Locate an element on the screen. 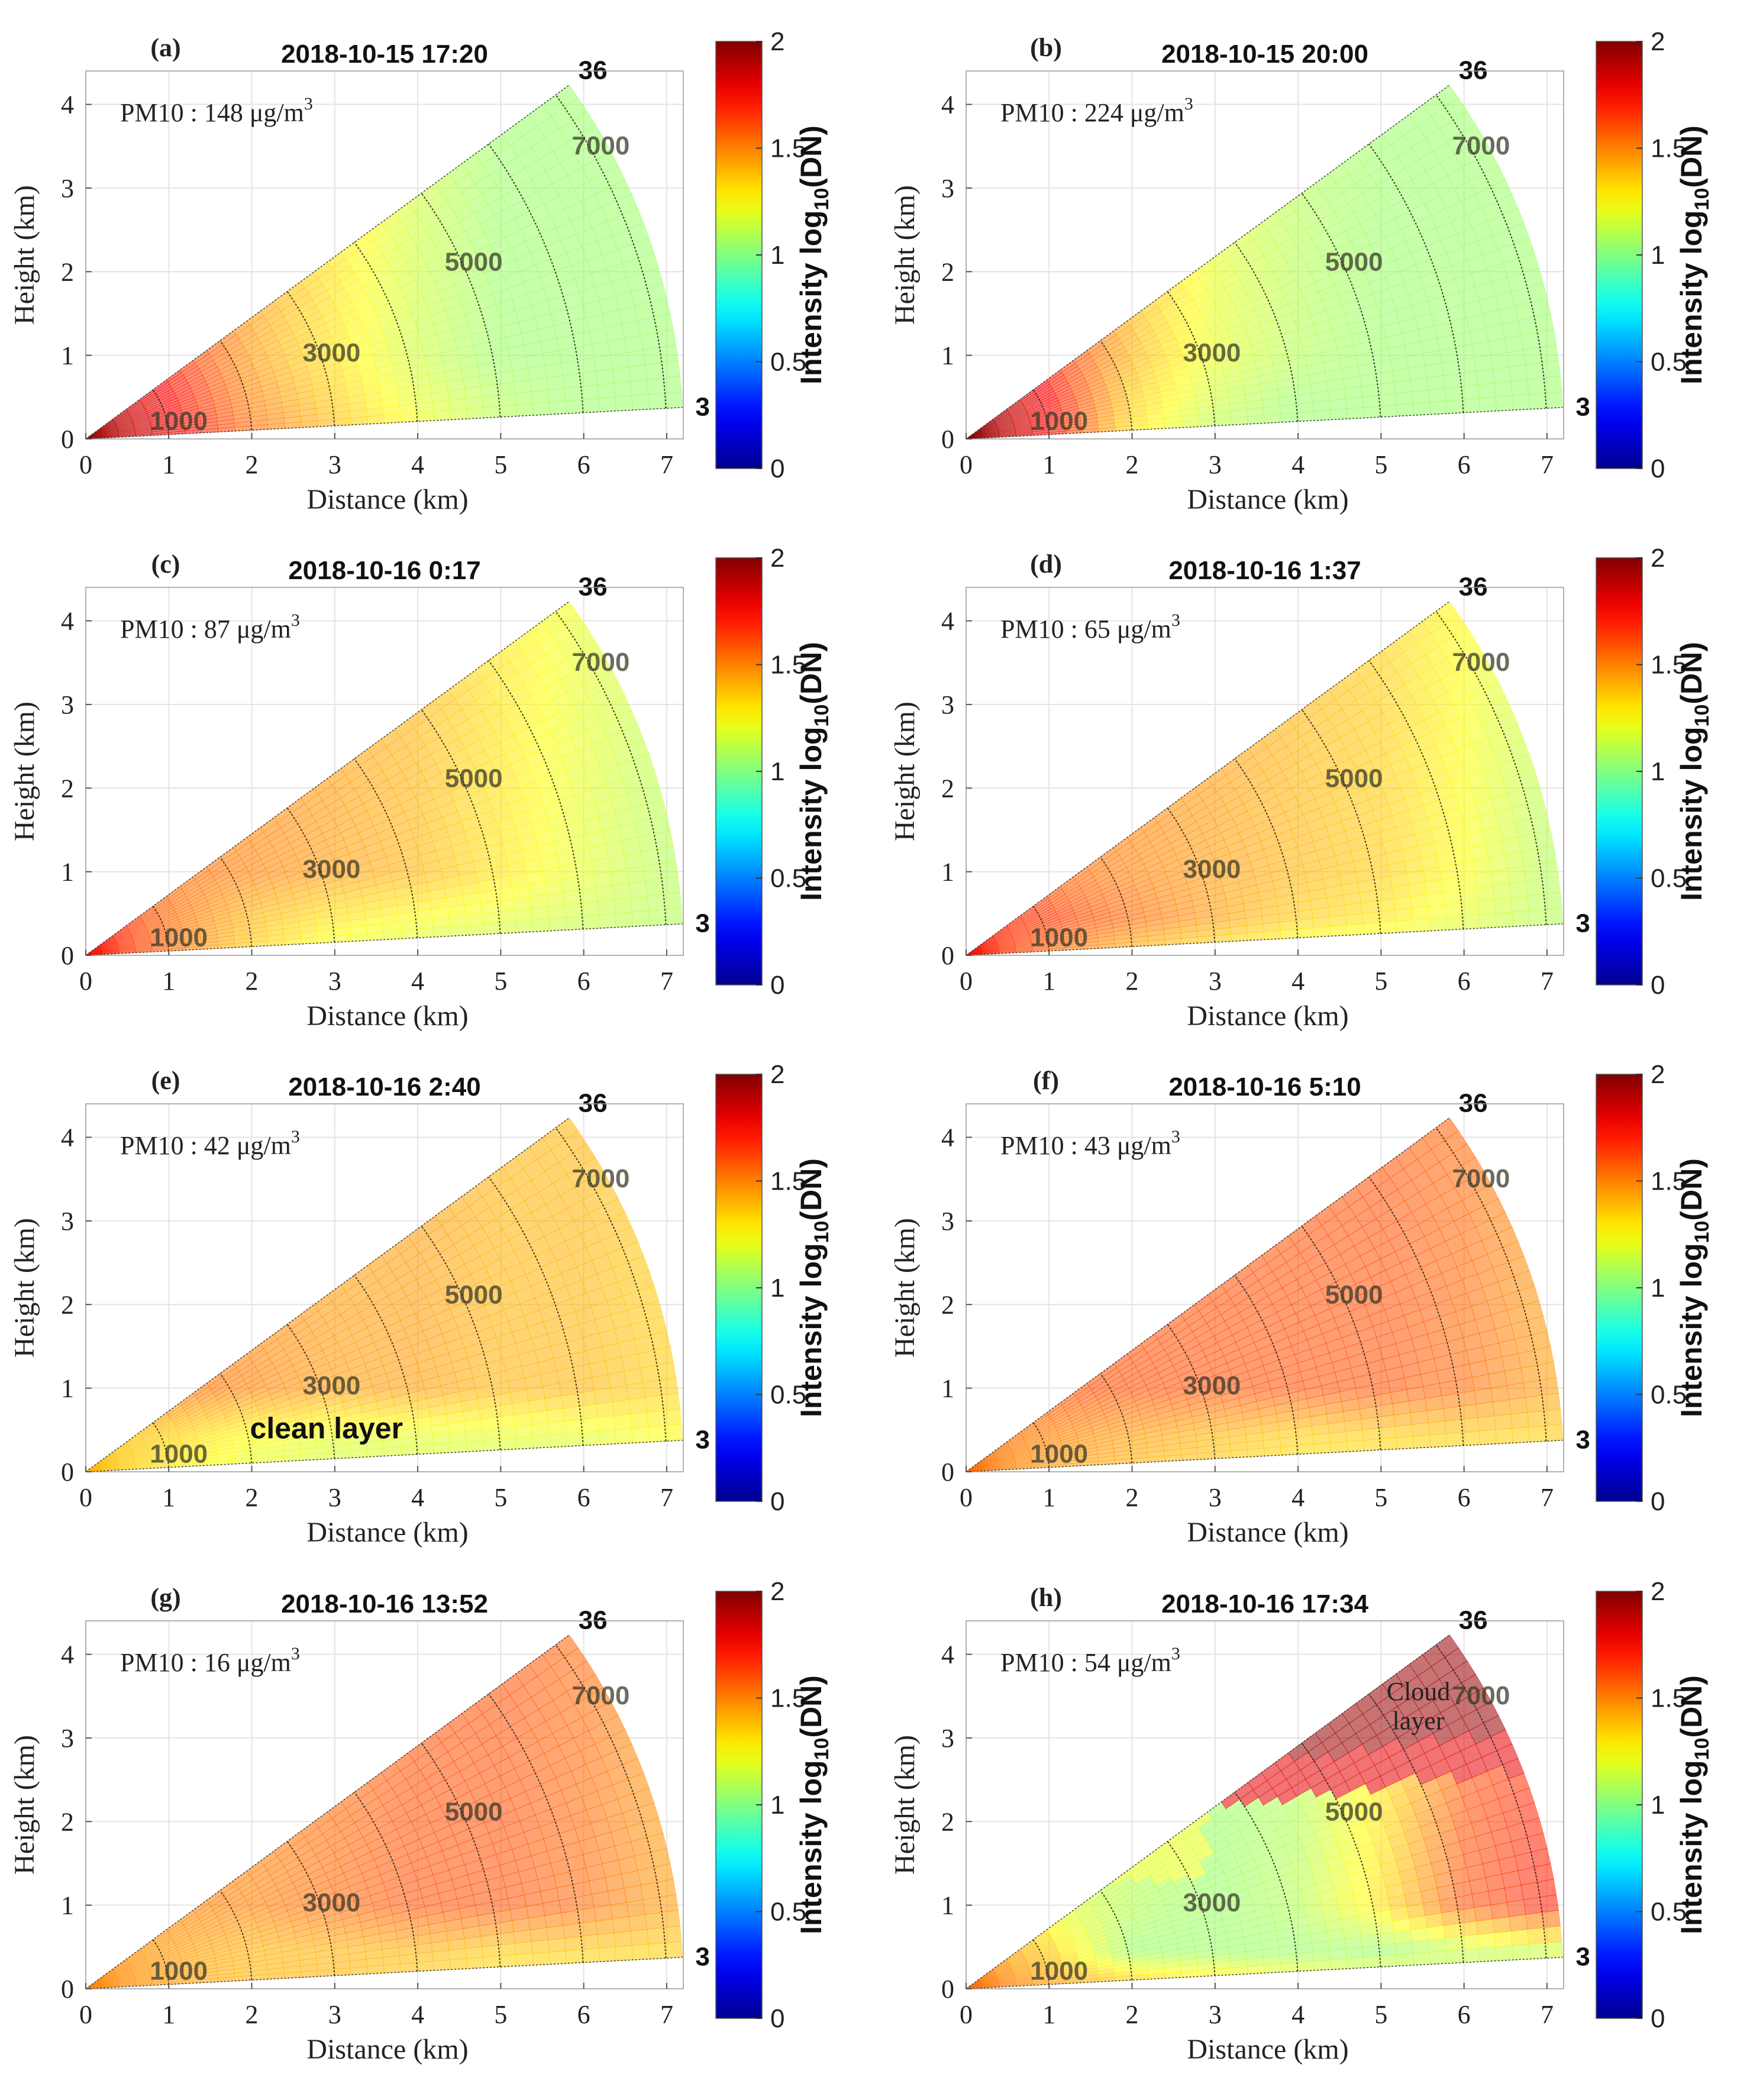  pm10-unit-exponent: 3 is located at coordinates (308, 104).